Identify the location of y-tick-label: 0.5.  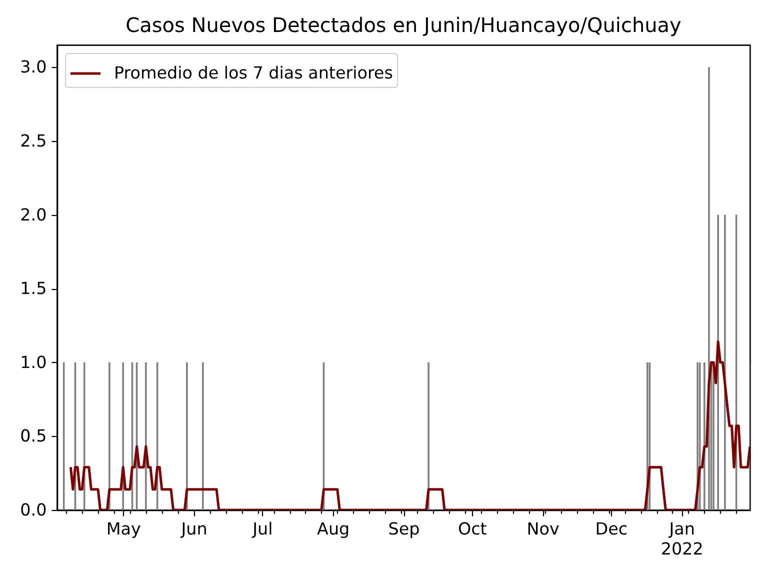
(33, 436).